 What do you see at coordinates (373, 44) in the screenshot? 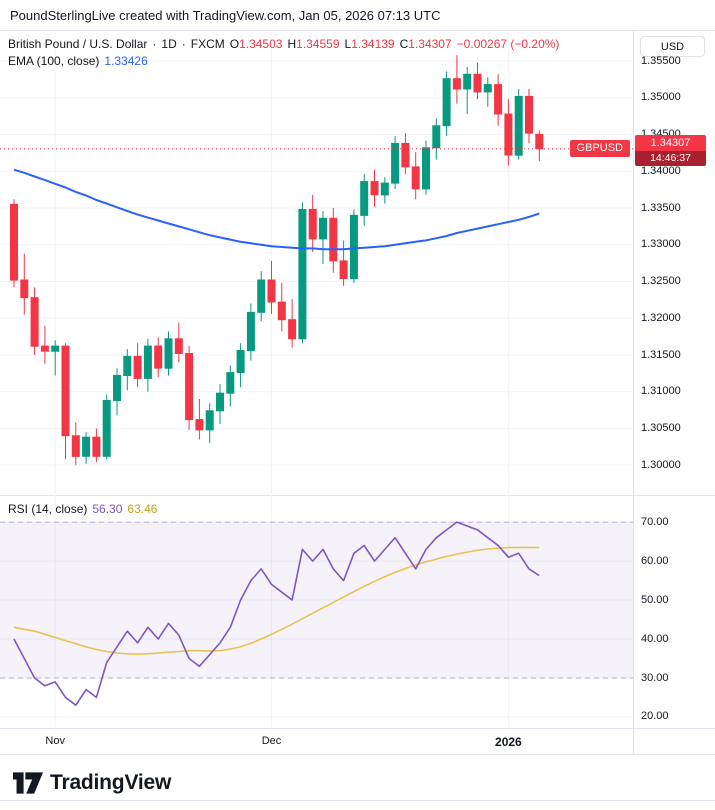
I see `low-value: 1.34139` at bounding box center [373, 44].